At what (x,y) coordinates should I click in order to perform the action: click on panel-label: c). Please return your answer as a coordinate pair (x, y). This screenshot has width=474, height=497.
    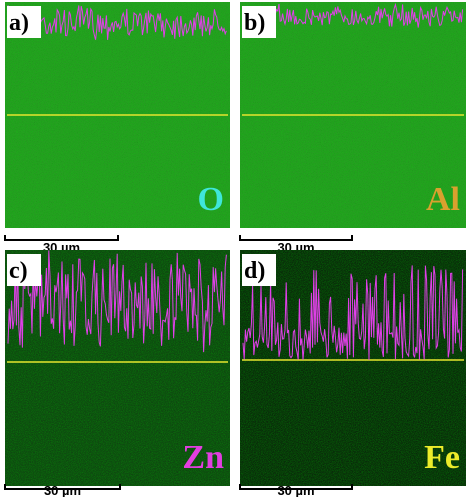
    Looking at the image, I should click on (18, 271).